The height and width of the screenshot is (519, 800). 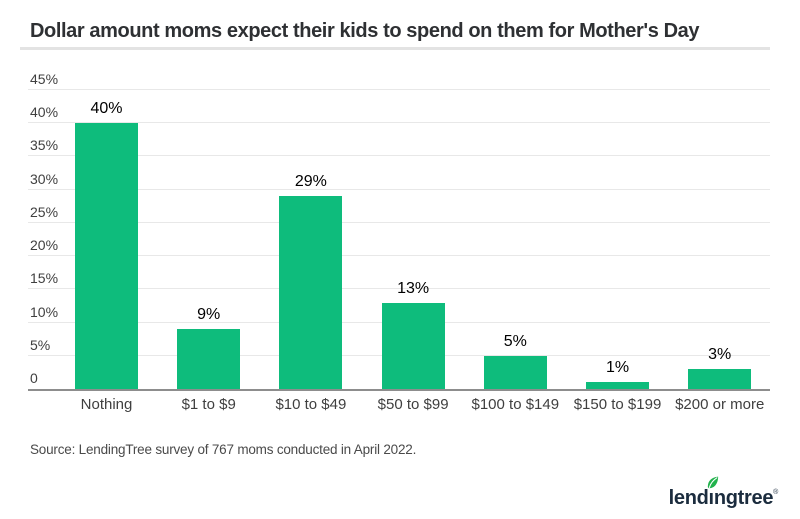 I want to click on bar-nothing, so click(x=106, y=256).